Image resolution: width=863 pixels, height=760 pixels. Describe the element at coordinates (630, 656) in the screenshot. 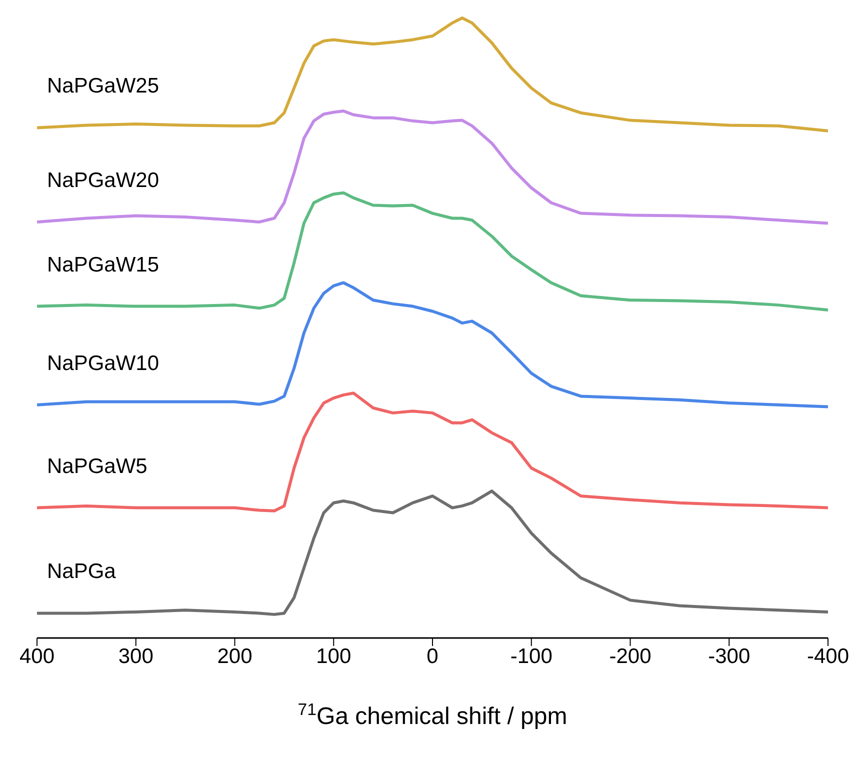

I see `x-tick-label: -200` at that location.